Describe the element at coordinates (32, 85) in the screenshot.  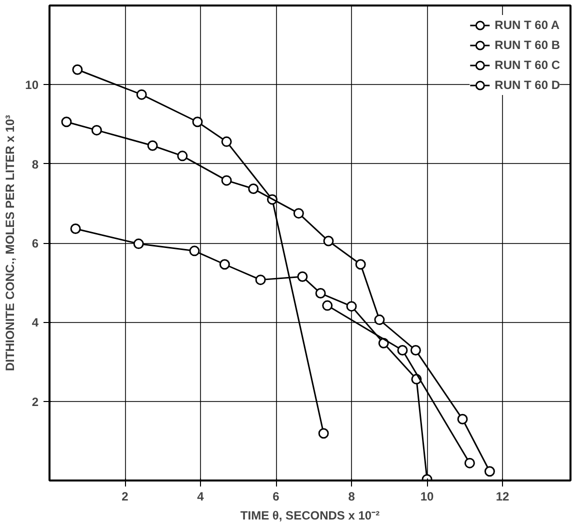
I see `y-tick-label: 10` at that location.